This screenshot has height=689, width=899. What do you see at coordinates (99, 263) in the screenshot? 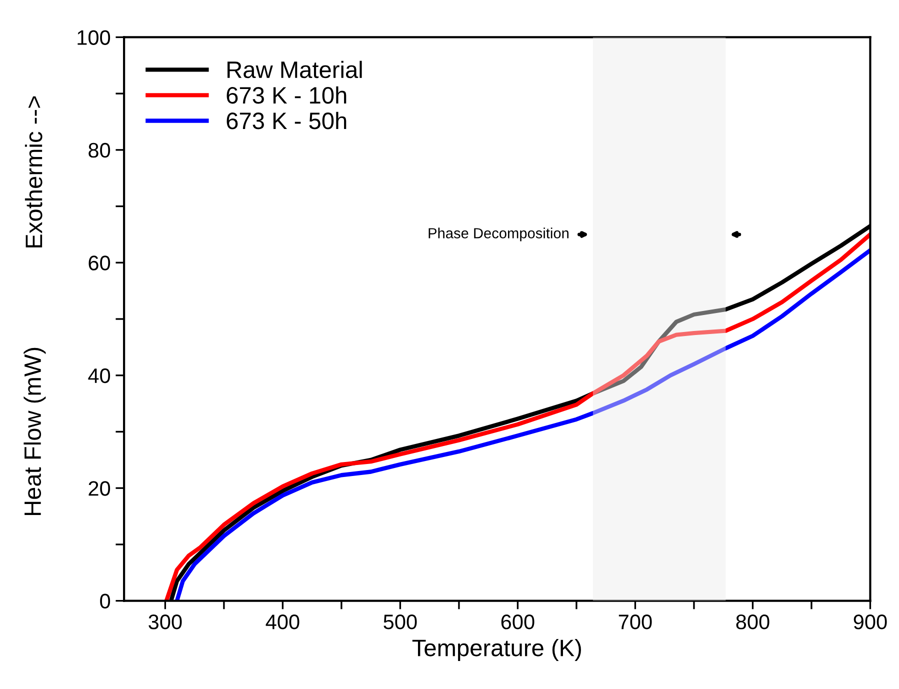
I see `y-tick-label: 60` at bounding box center [99, 263].